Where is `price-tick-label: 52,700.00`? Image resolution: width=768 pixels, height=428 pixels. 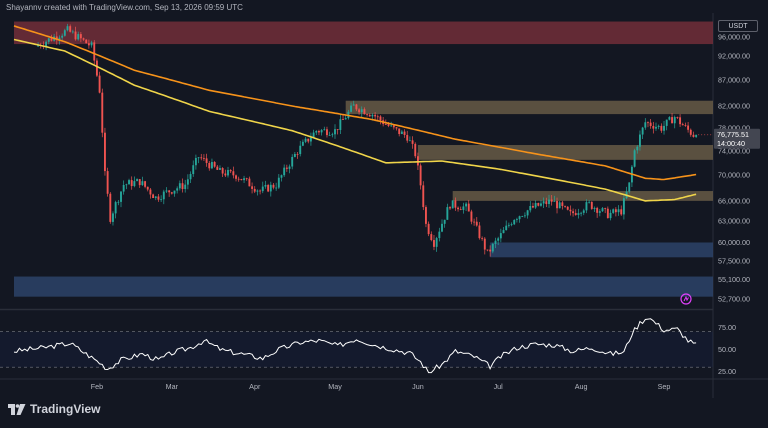
price-tick-label: 52,700.00 is located at coordinates (734, 299).